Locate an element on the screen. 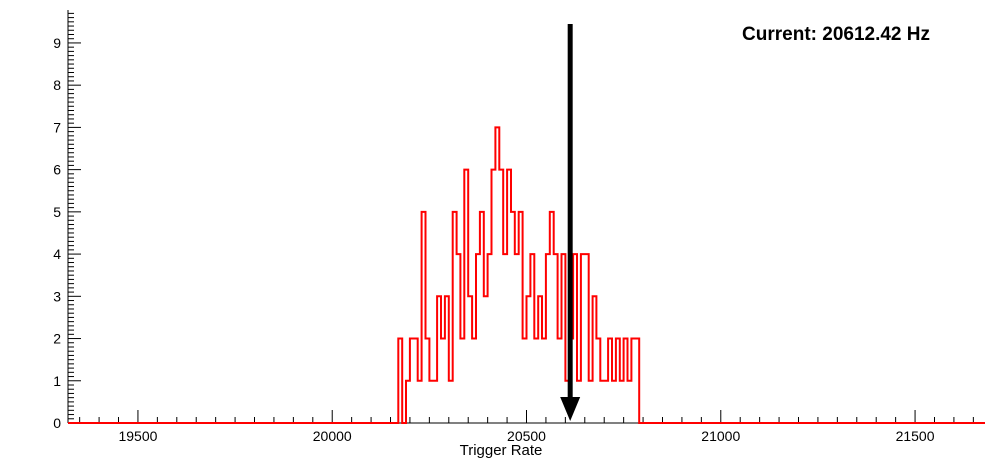 This screenshot has width=996, height=472. y-tick-label: 3 is located at coordinates (57, 296).